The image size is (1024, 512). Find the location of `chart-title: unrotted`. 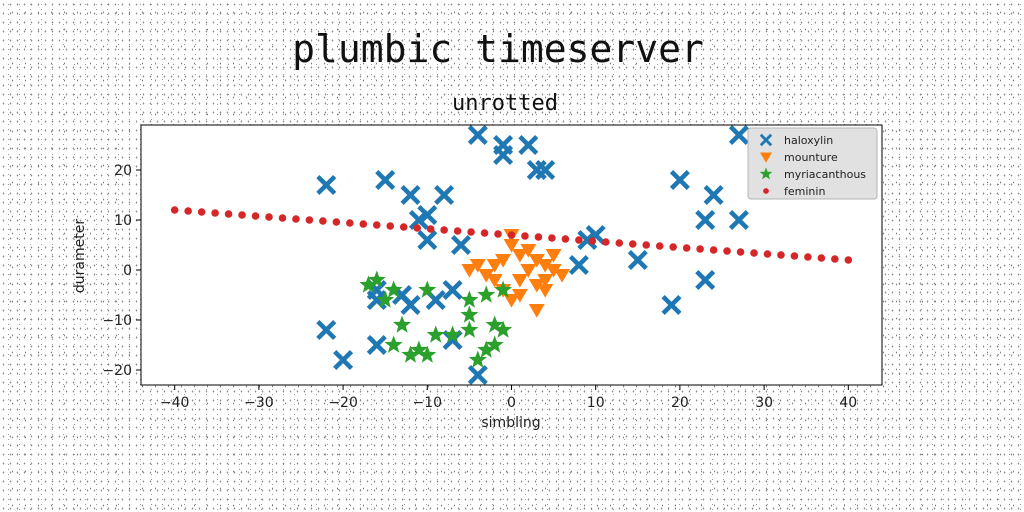

chart-title: unrotted is located at coordinates (505, 103).